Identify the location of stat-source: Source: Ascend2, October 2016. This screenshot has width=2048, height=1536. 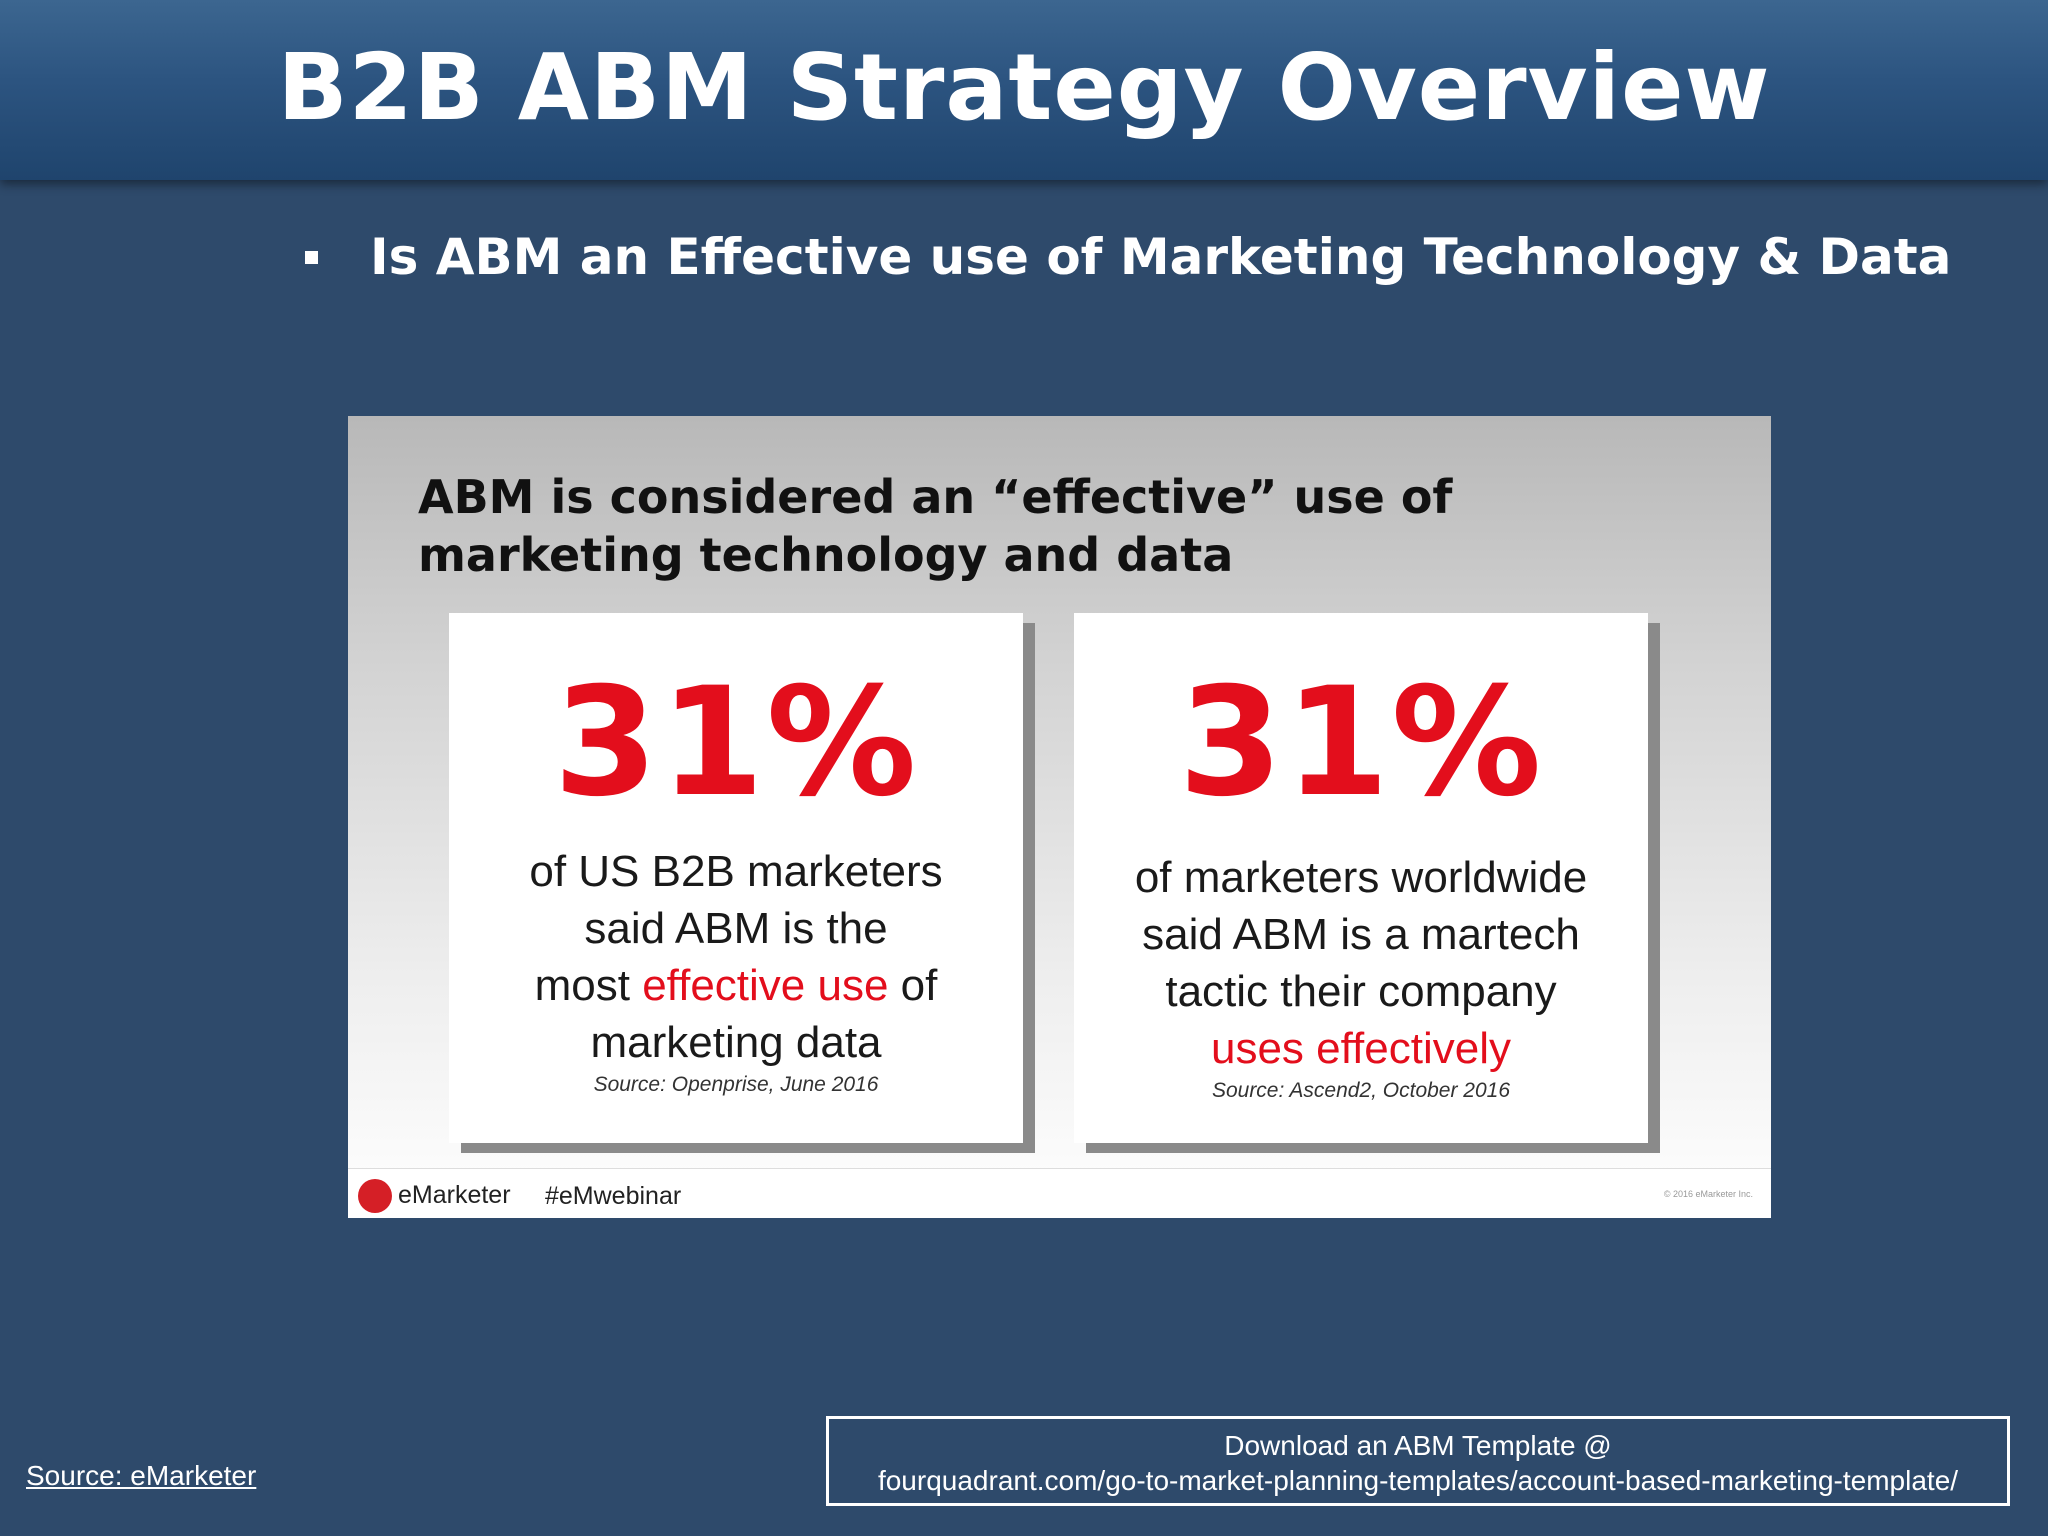
(1361, 1090).